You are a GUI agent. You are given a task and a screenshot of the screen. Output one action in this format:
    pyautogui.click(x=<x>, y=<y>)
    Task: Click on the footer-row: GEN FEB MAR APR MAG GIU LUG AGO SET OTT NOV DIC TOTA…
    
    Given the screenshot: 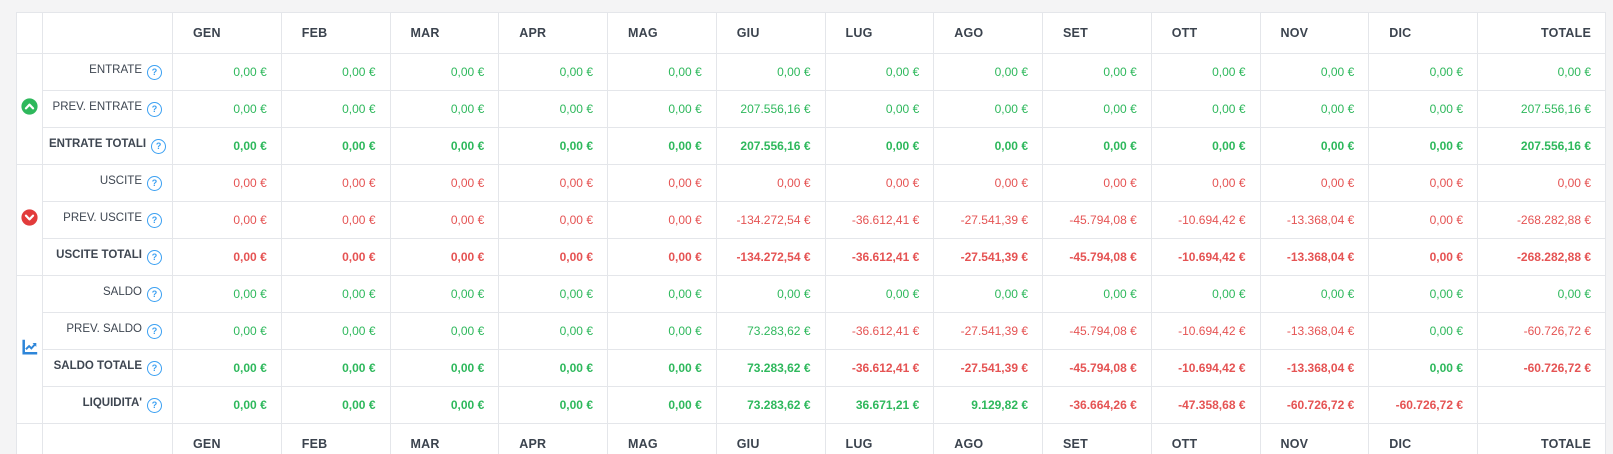 What is the action you would take?
    pyautogui.click(x=811, y=438)
    